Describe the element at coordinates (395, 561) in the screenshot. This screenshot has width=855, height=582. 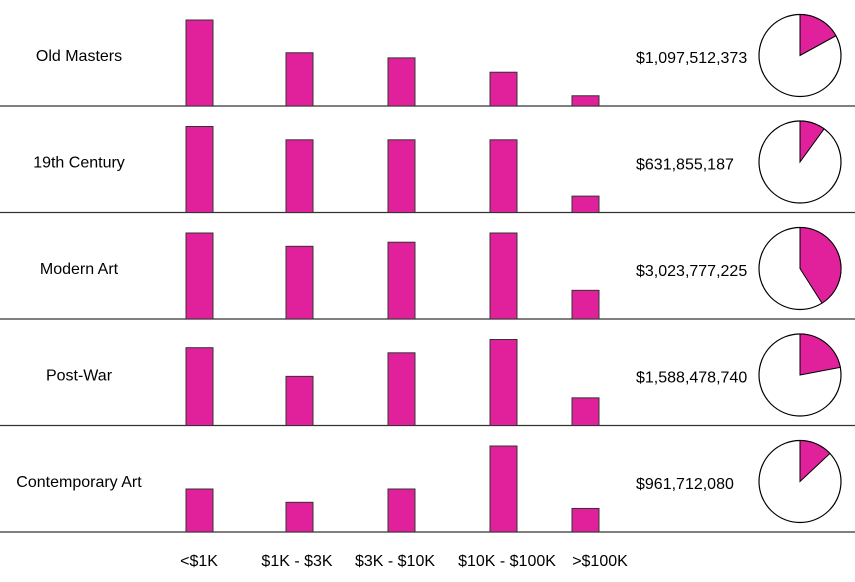
I see `x-tick-label: $3K - $10K` at that location.